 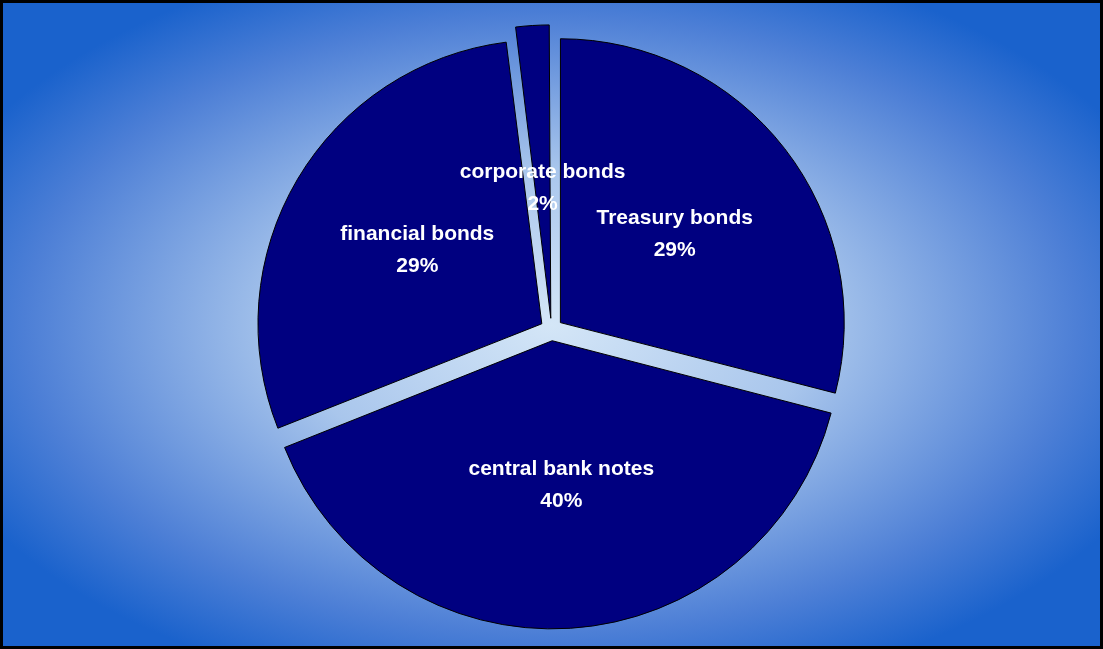 I want to click on data-label: 40%, so click(x=561, y=499).